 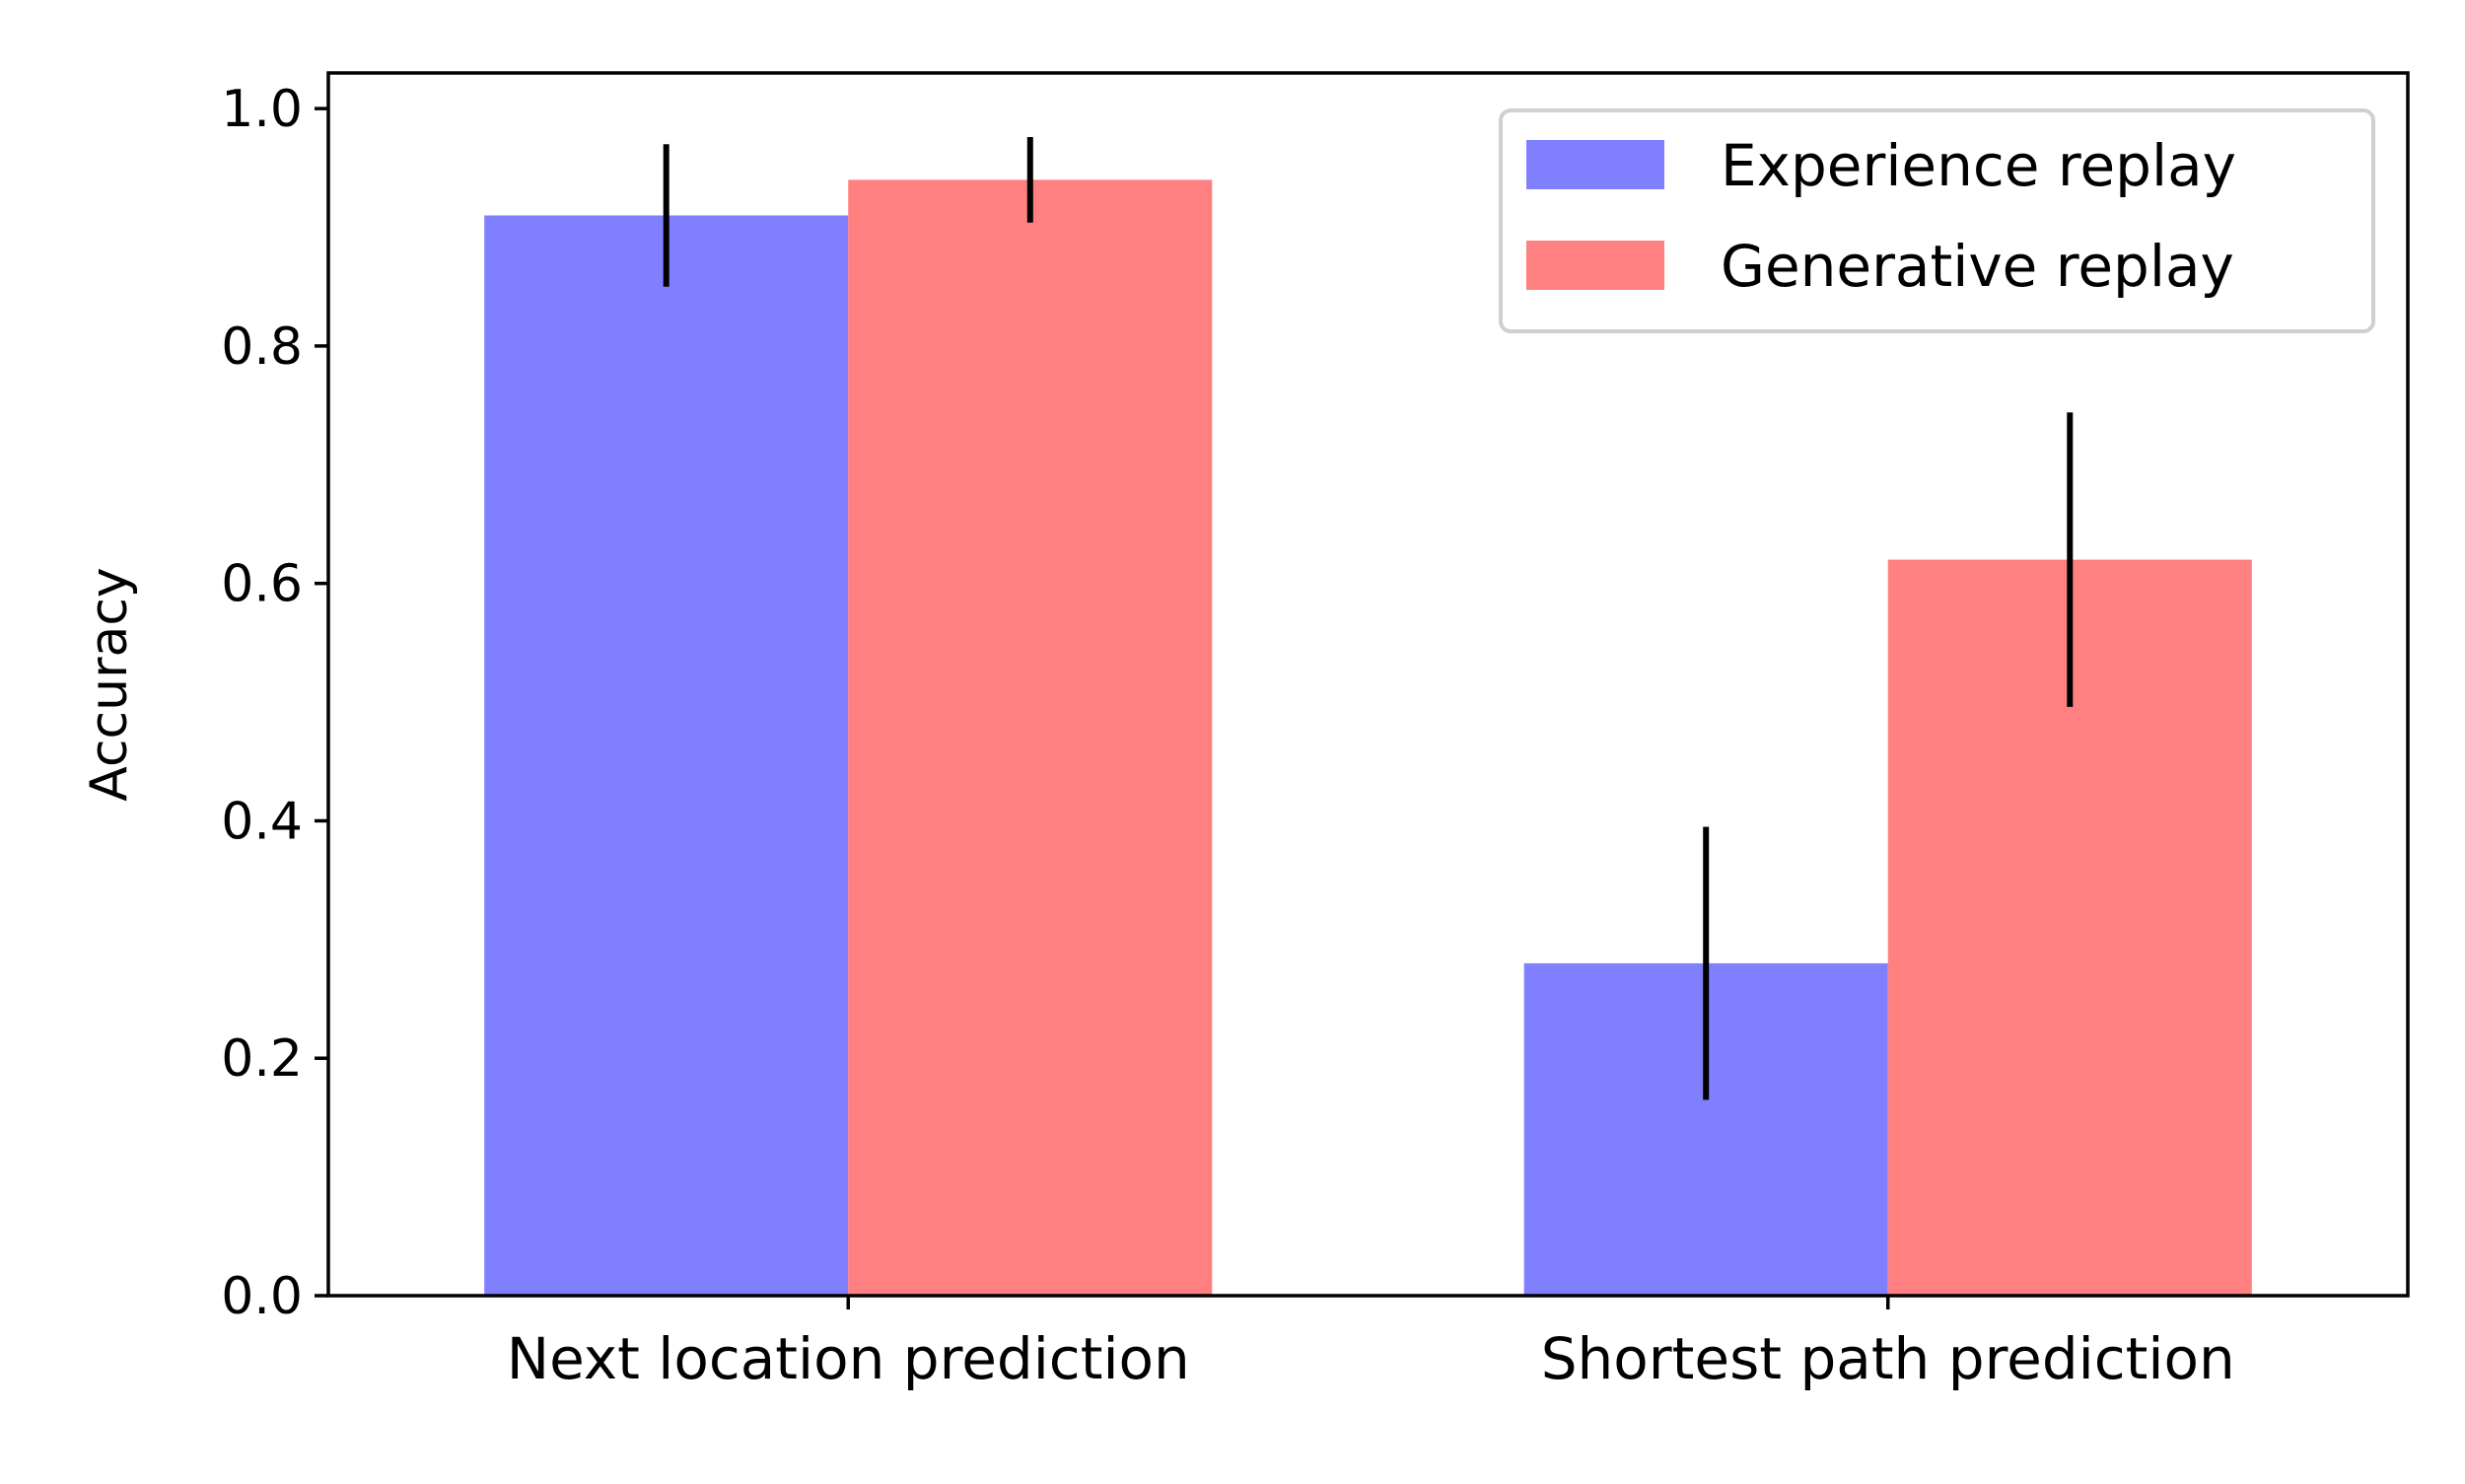 What do you see at coordinates (262, 821) in the screenshot?
I see `y-tick-label: 0.4` at bounding box center [262, 821].